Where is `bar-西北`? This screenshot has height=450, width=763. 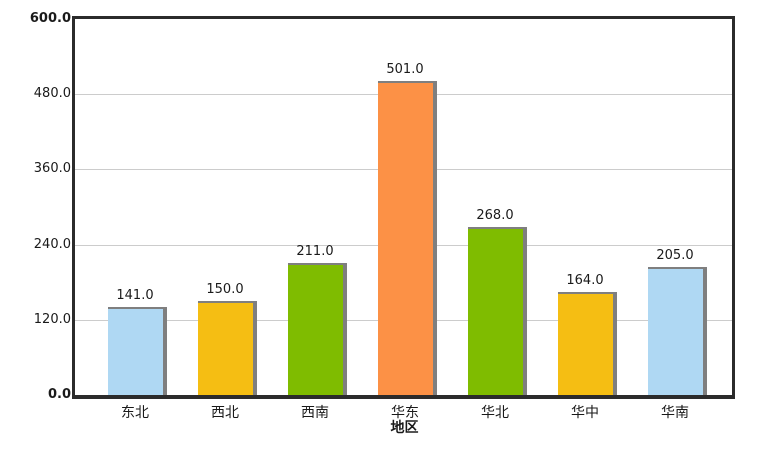 bar-西北 is located at coordinates (227, 348).